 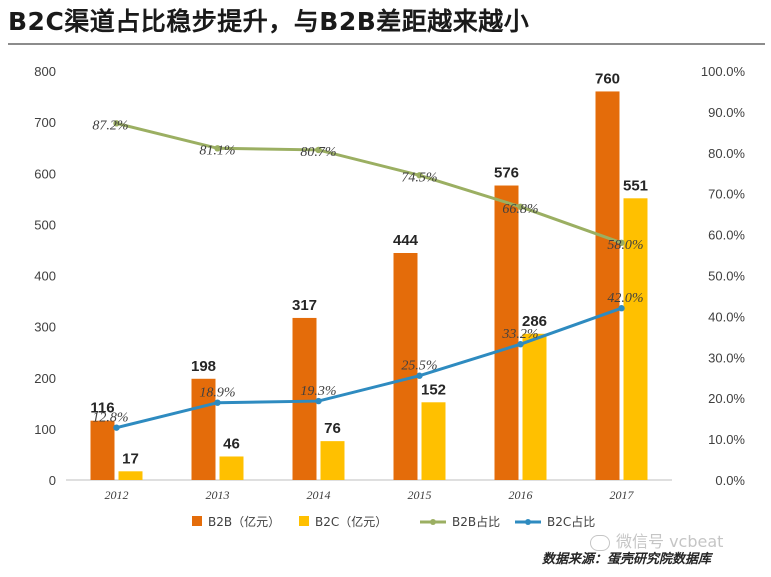 I want to click on b2c-bar-label: 286, so click(x=534, y=321).